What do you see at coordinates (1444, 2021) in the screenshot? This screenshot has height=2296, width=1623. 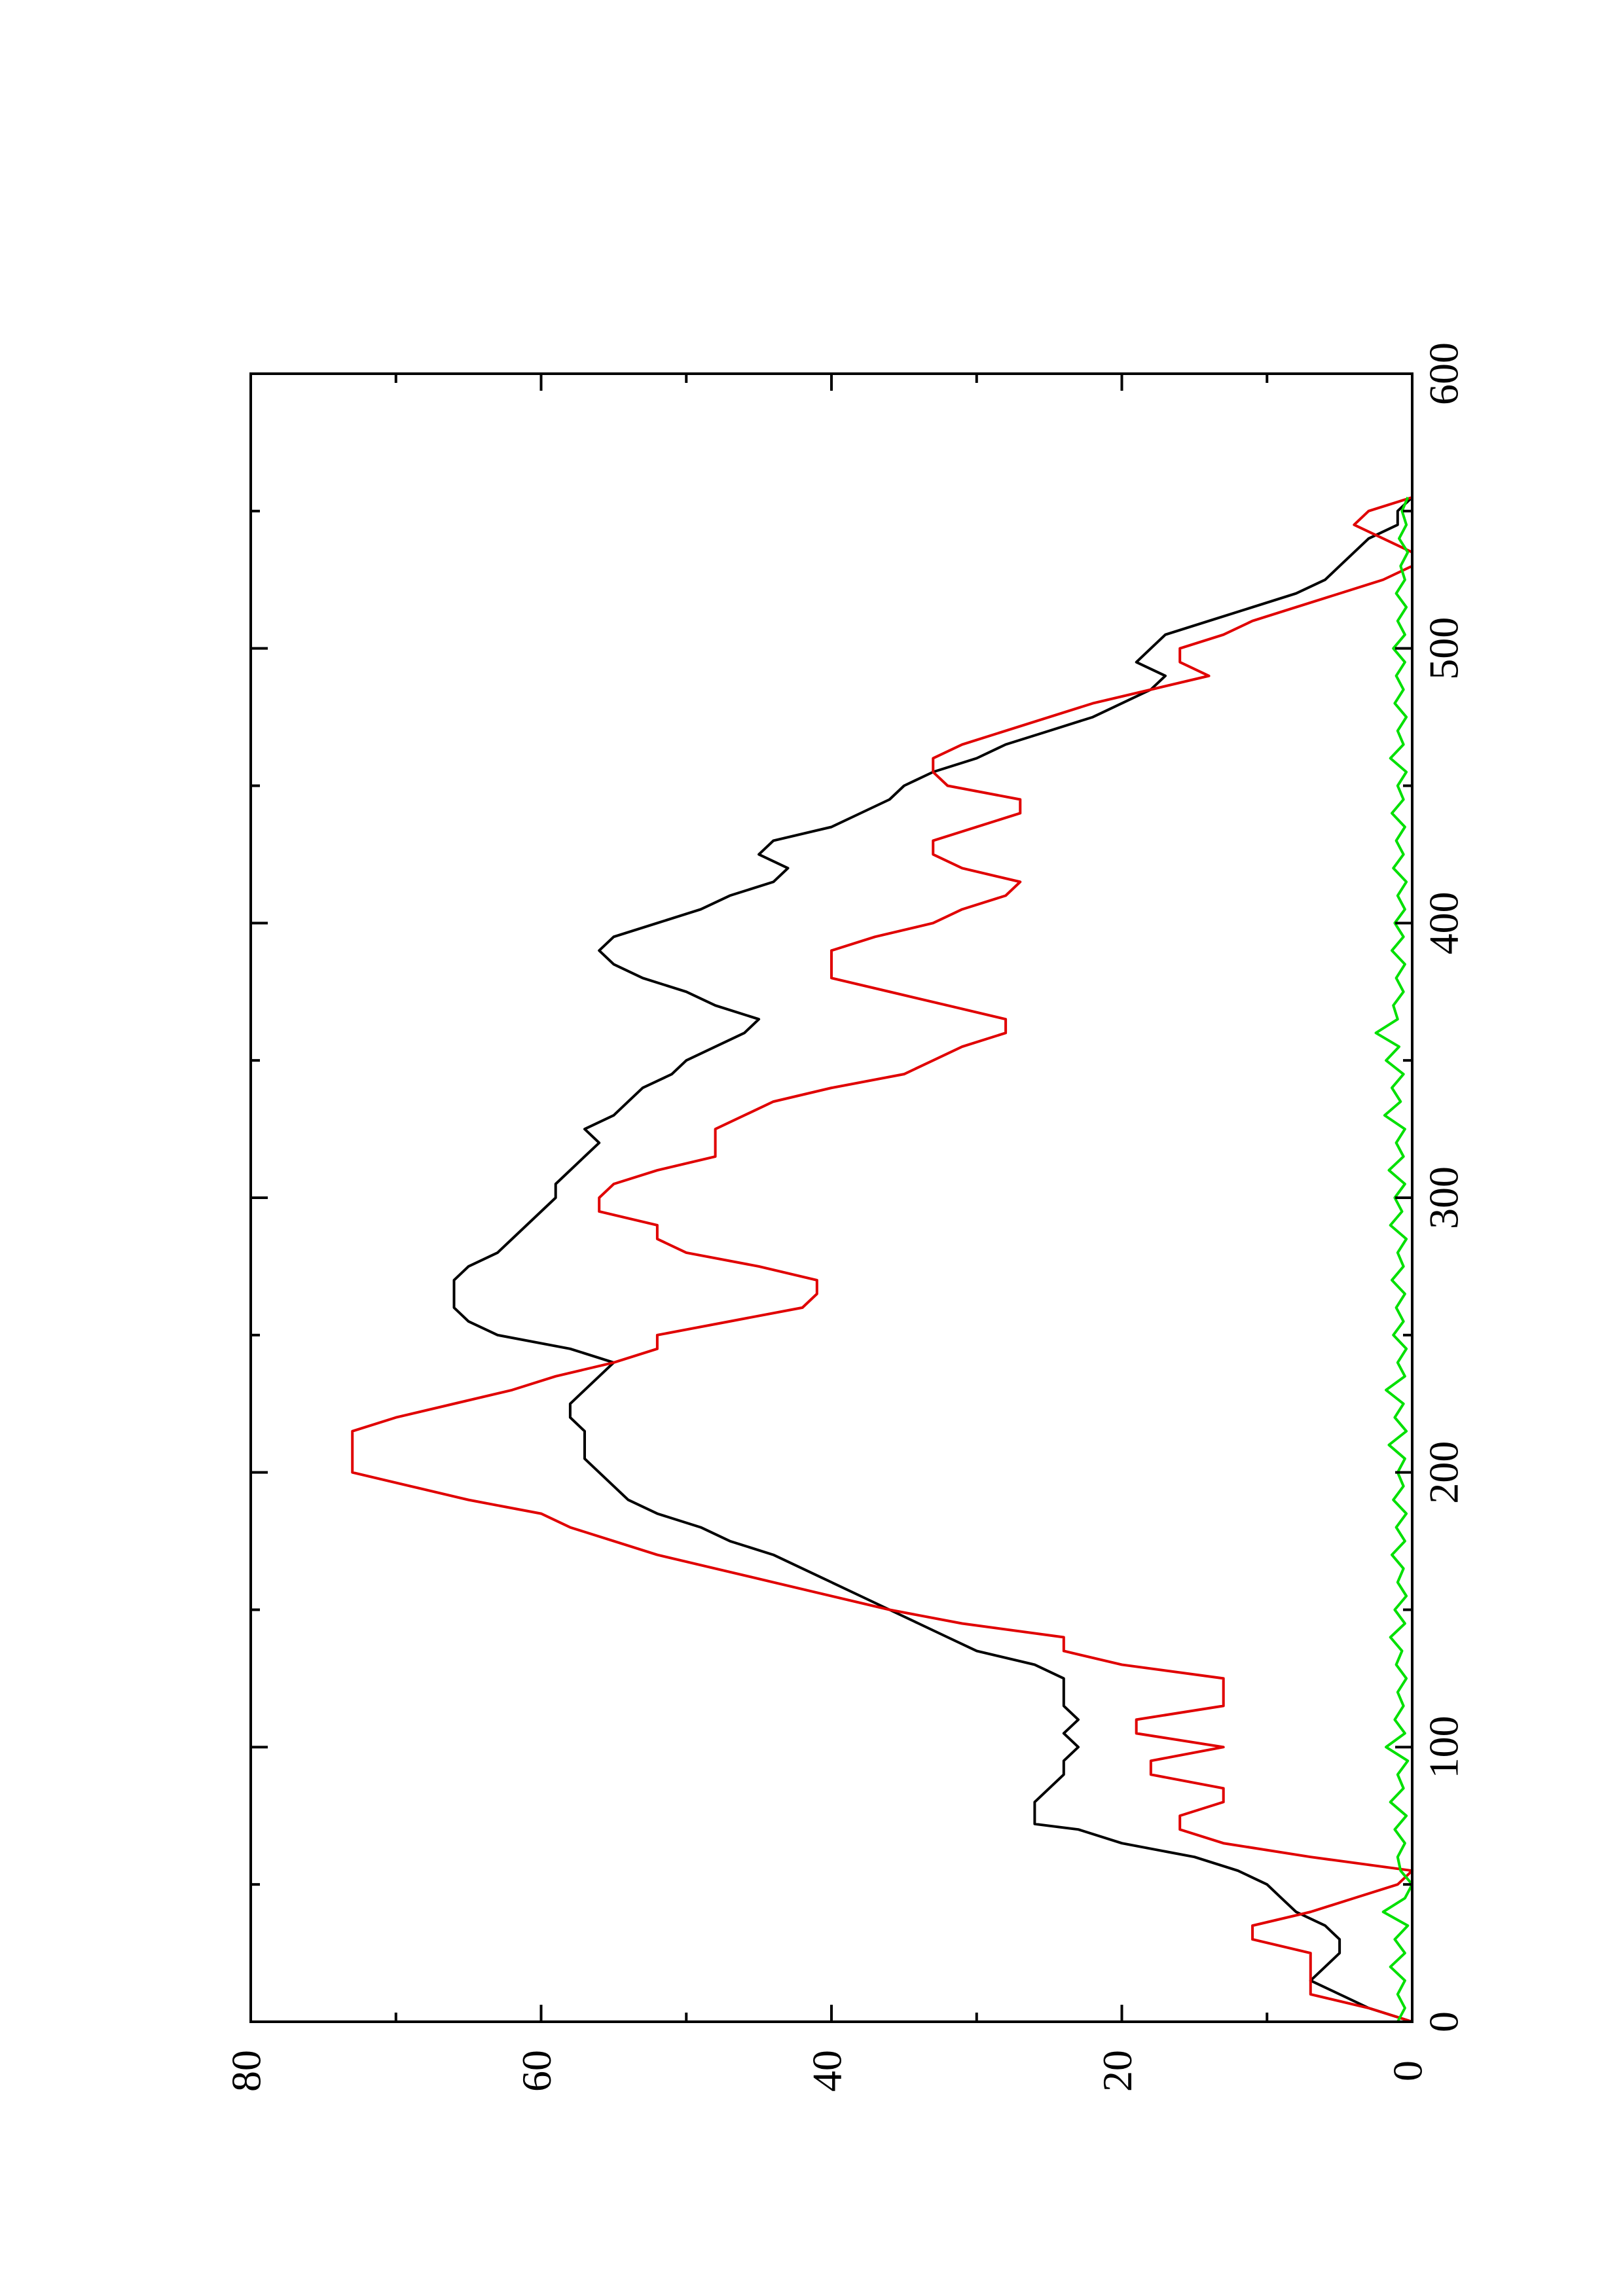 I see `x-tick-label: 0` at bounding box center [1444, 2021].